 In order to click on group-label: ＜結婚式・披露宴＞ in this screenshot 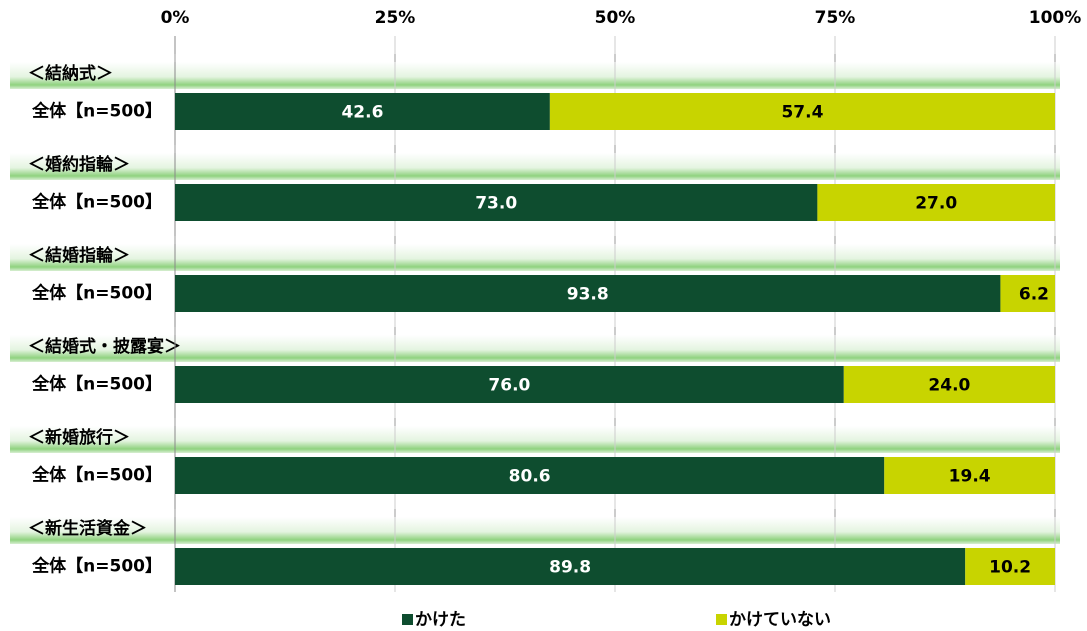, I will do `click(104, 346)`.